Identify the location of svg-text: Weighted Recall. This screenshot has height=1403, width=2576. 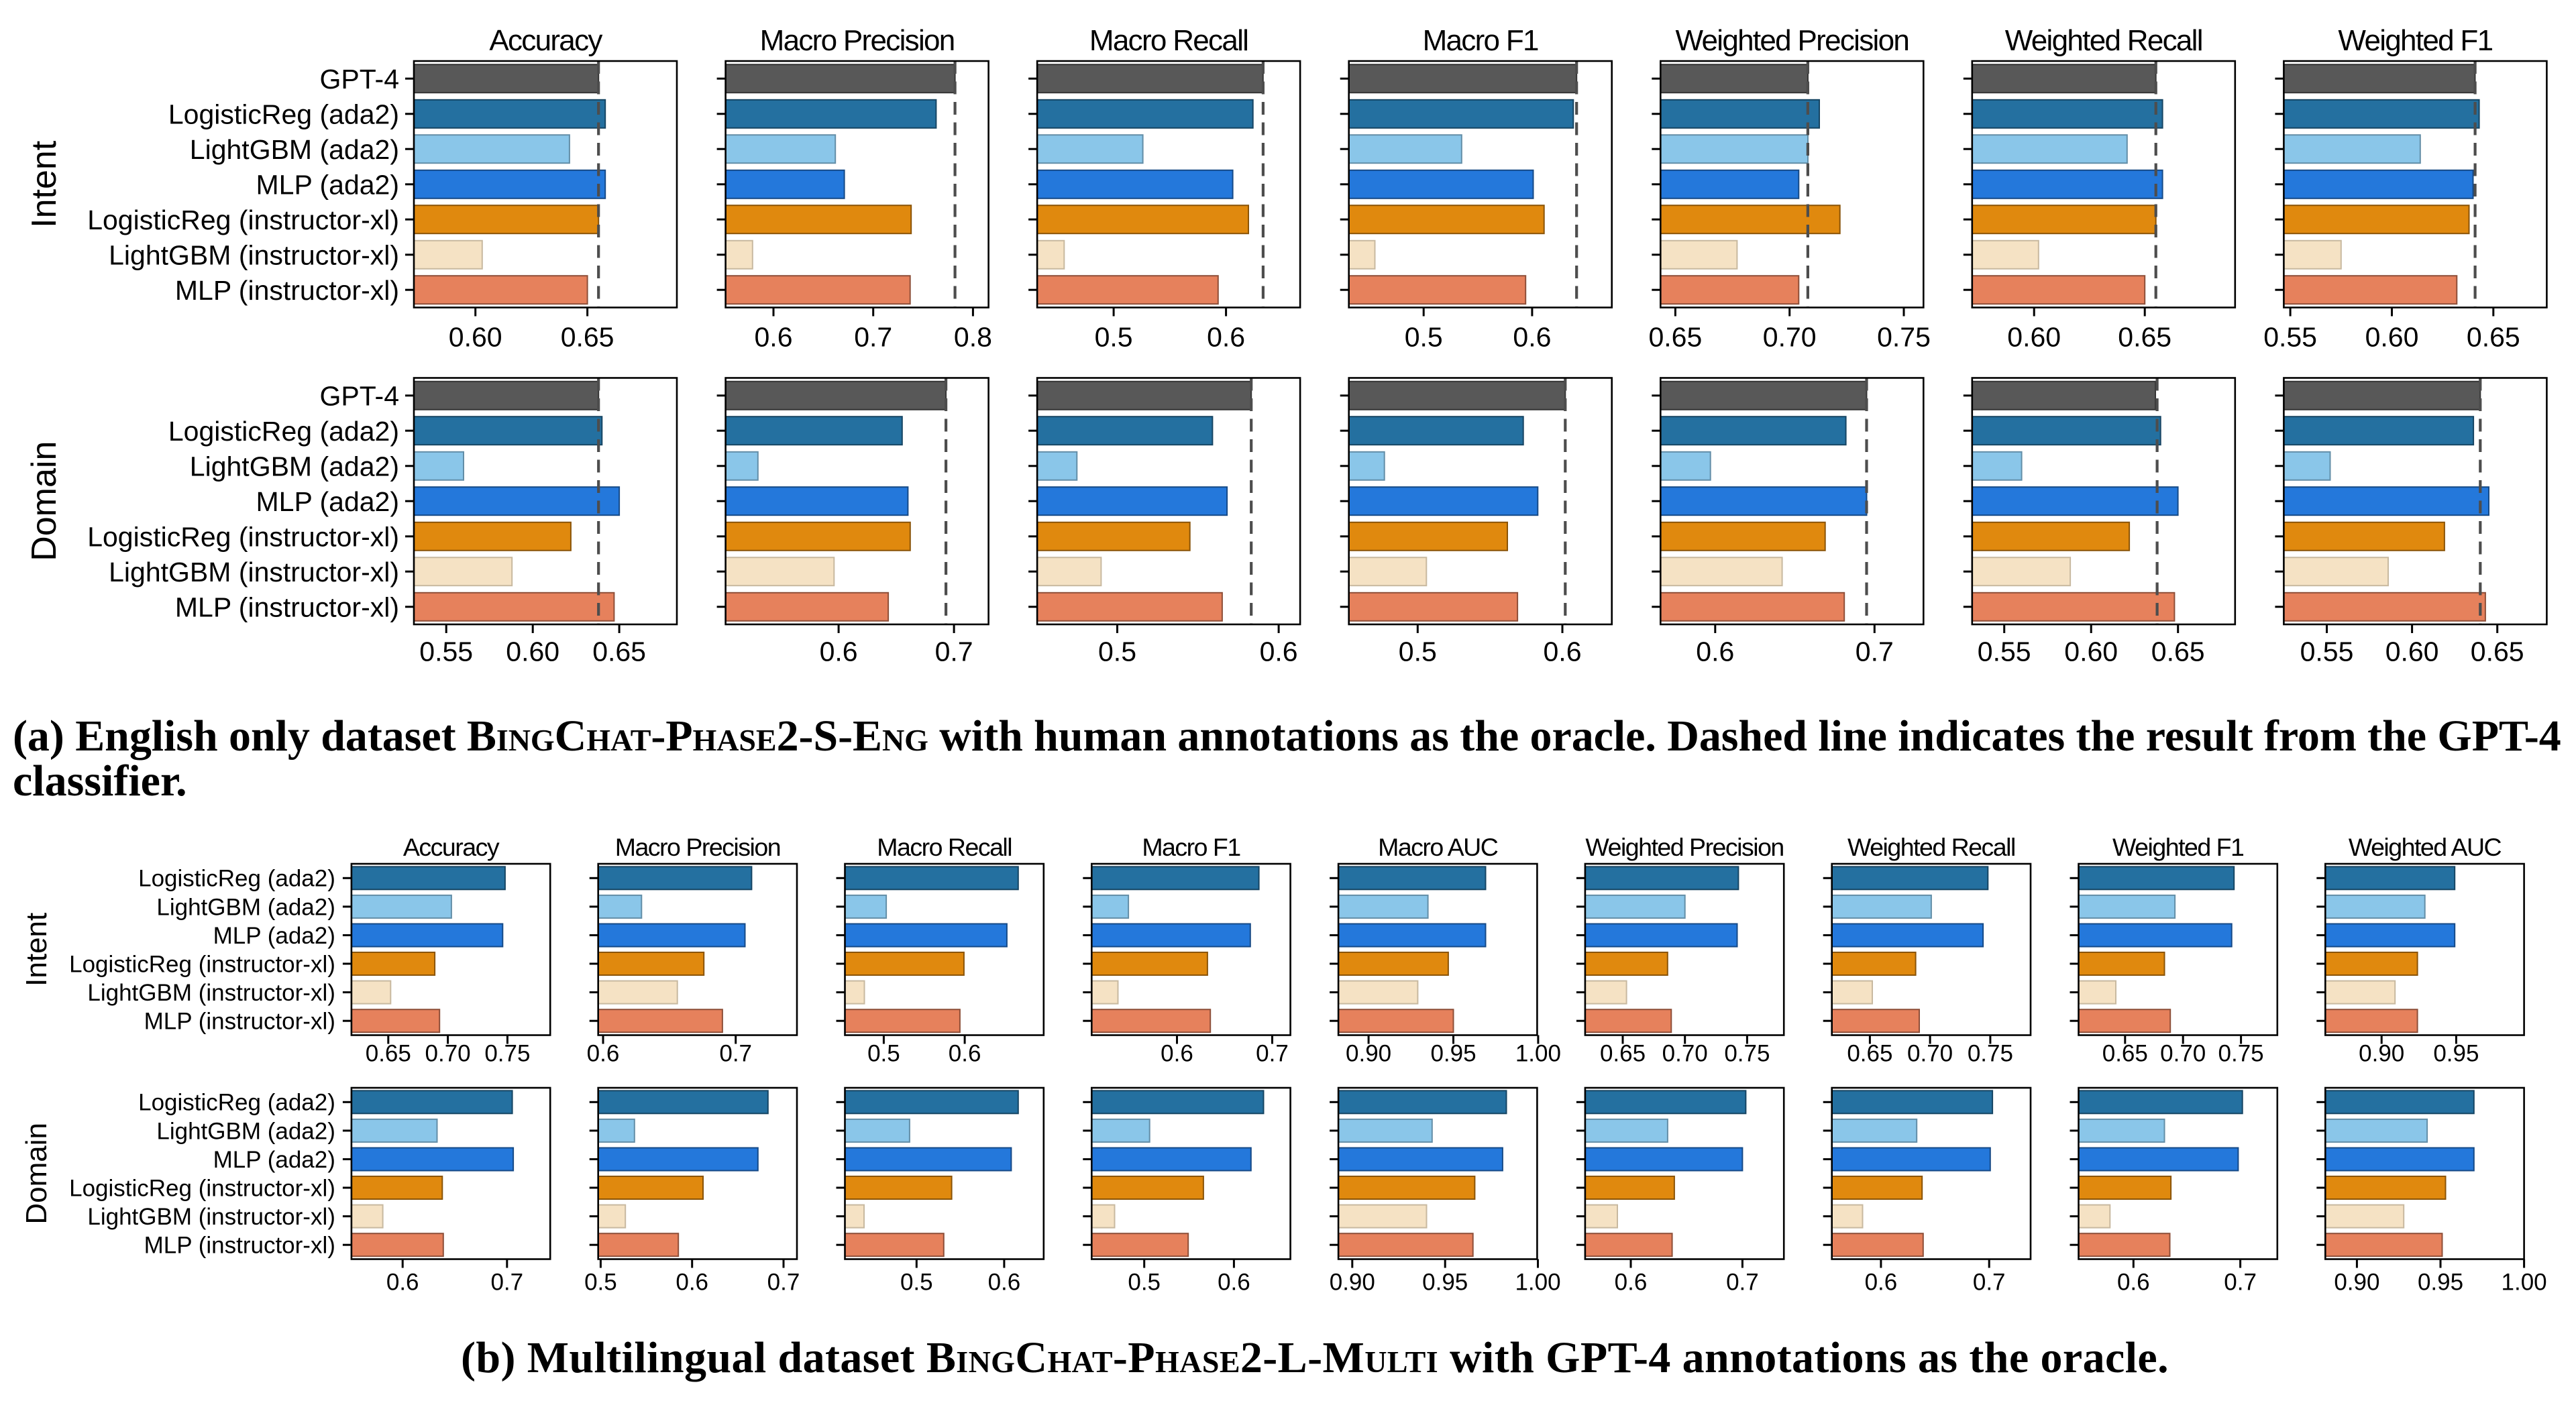
(1931, 847).